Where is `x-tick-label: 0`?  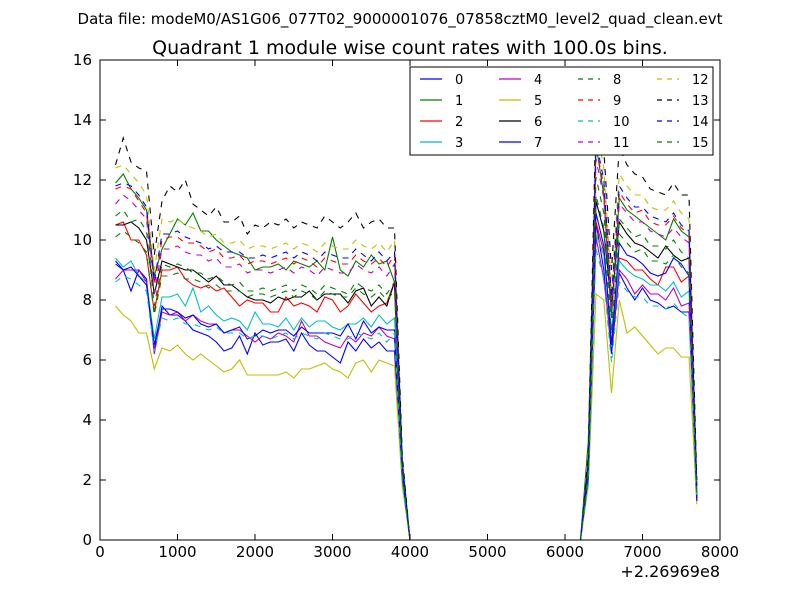
x-tick-label: 0 is located at coordinates (100, 552).